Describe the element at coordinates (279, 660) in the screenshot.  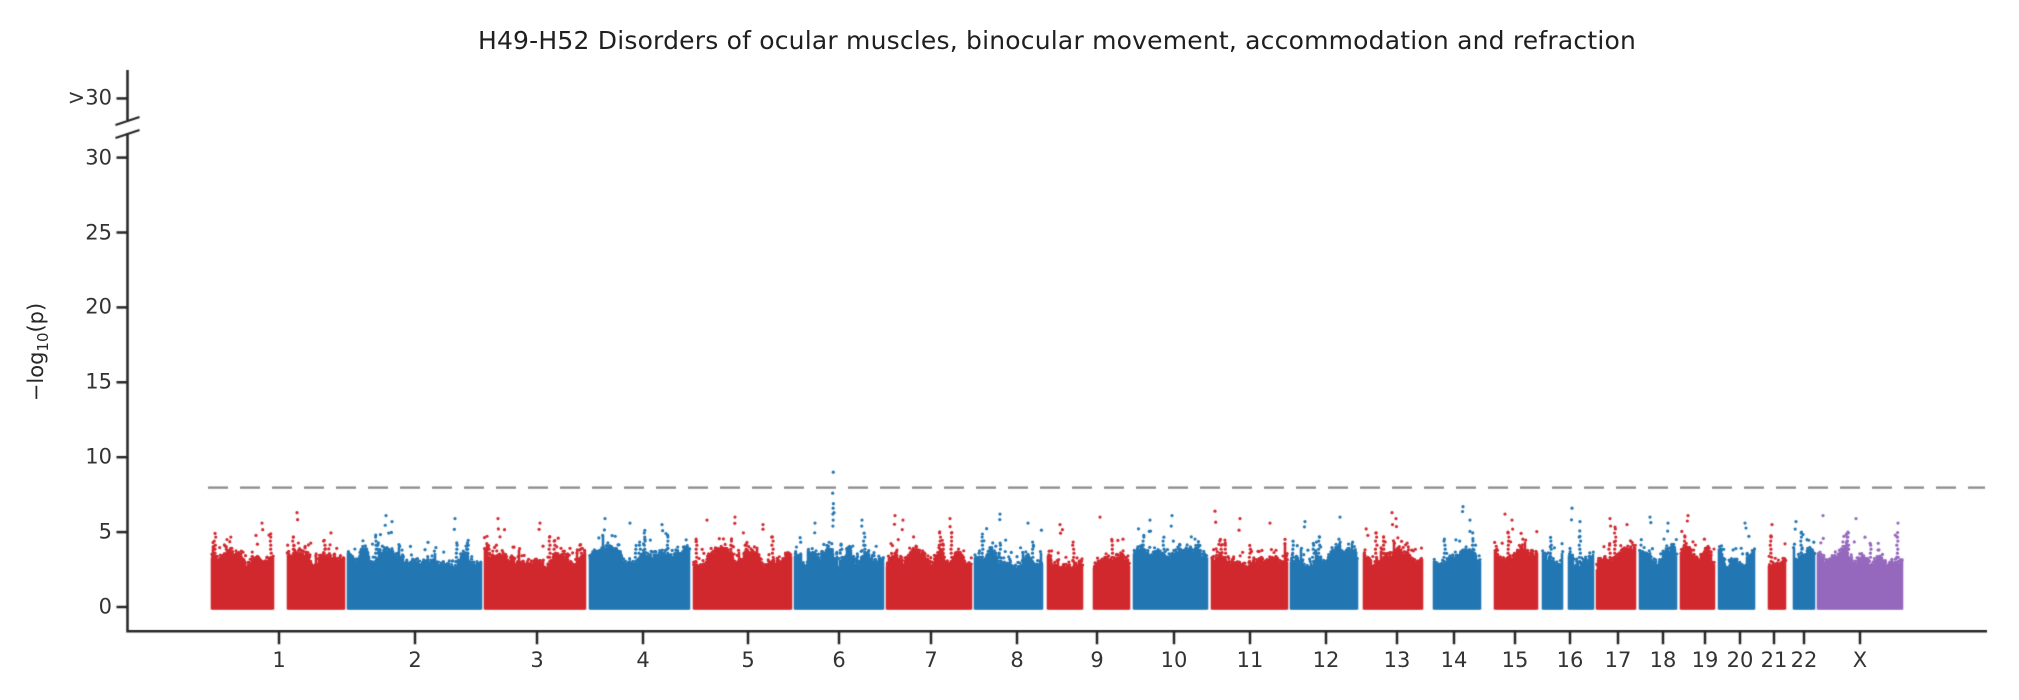
I see `x-tick-label-chr1: 1` at that location.